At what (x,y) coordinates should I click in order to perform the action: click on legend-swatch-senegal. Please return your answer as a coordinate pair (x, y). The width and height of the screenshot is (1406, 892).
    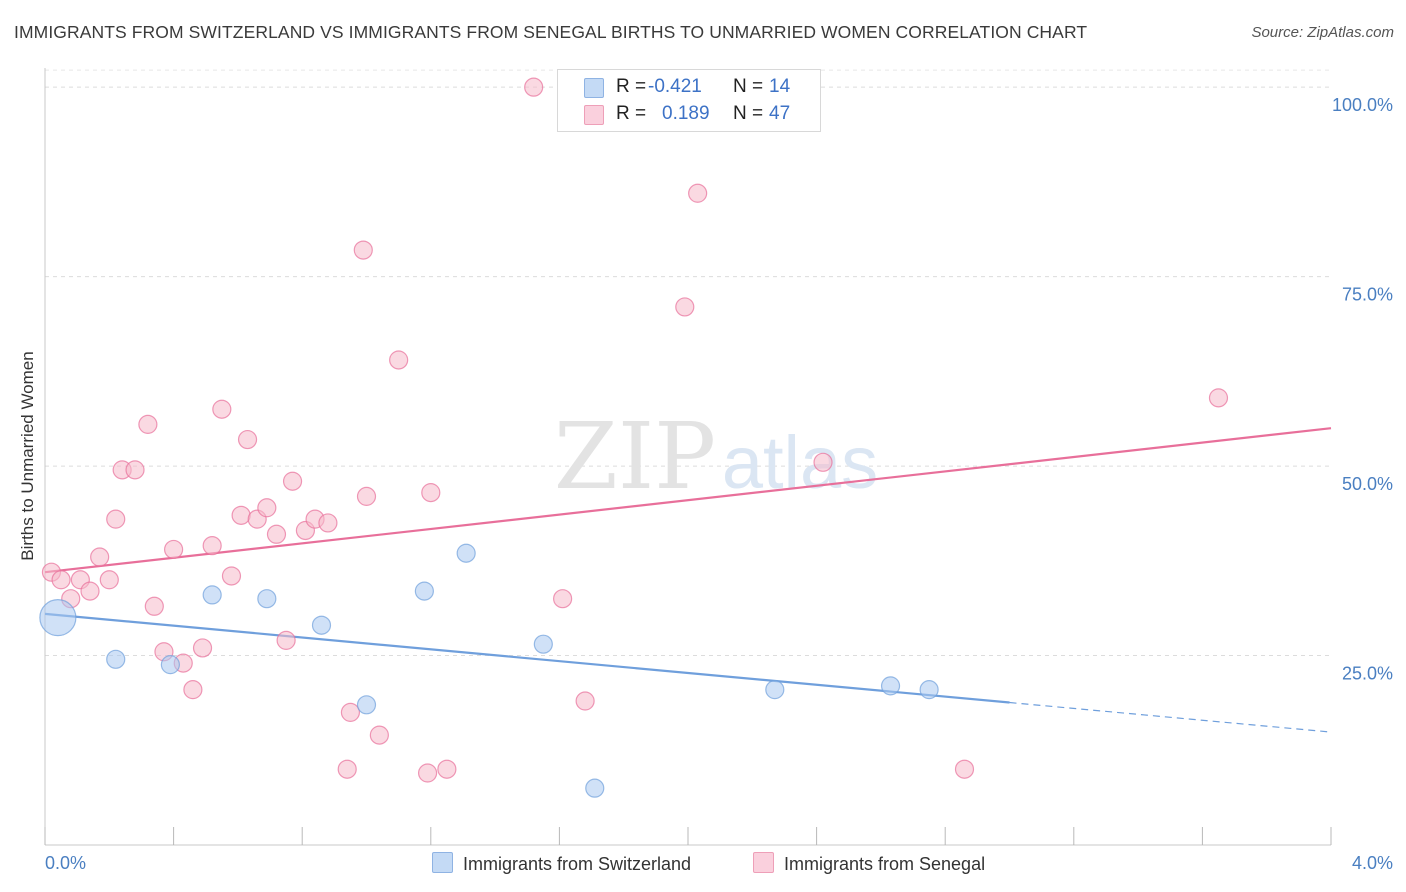
    Looking at the image, I should click on (594, 115).